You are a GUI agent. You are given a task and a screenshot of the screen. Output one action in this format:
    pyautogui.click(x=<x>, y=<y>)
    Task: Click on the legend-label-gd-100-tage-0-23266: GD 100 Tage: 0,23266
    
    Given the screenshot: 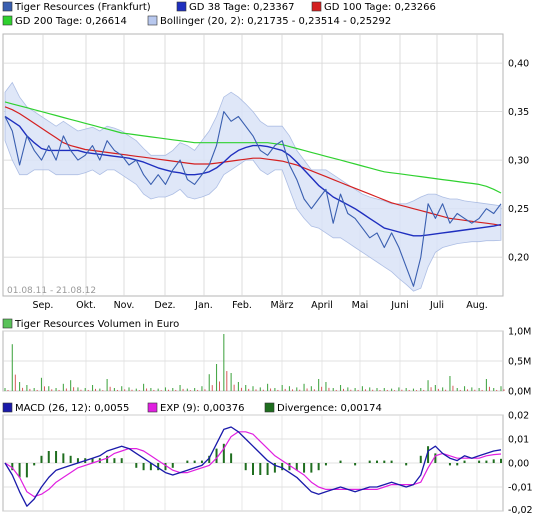 What is the action you would take?
    pyautogui.click(x=380, y=7)
    